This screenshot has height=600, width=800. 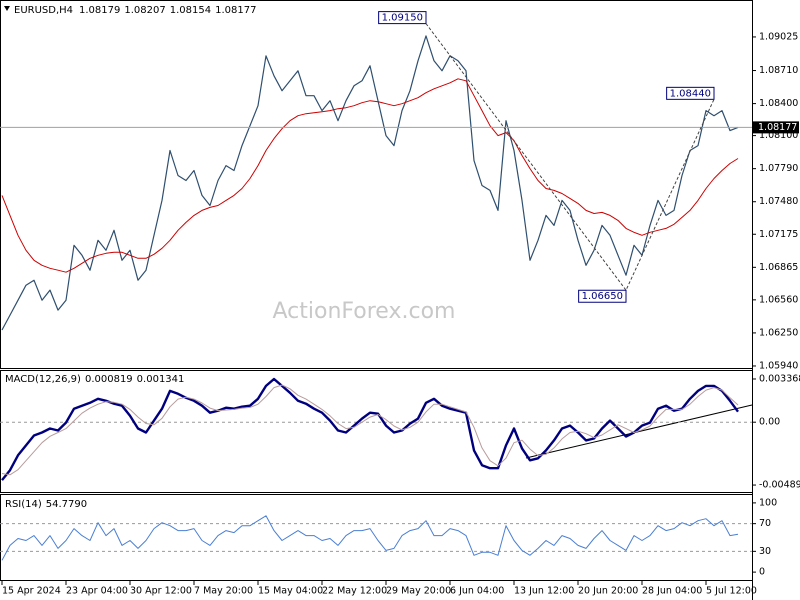 What do you see at coordinates (778, 201) in the screenshot?
I see `y-tick-label: 1.07480` at bounding box center [778, 201].